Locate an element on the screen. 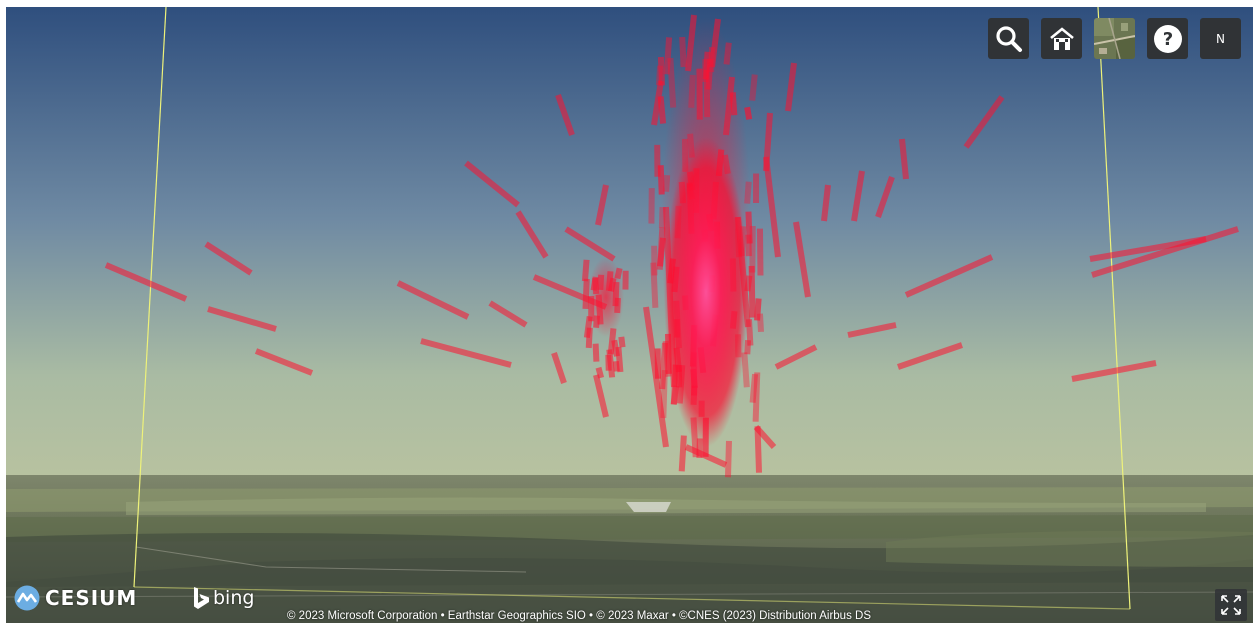 The width and height of the screenshot is (1259, 627). viewer-toolbar: ? N is located at coordinates (1114, 39).